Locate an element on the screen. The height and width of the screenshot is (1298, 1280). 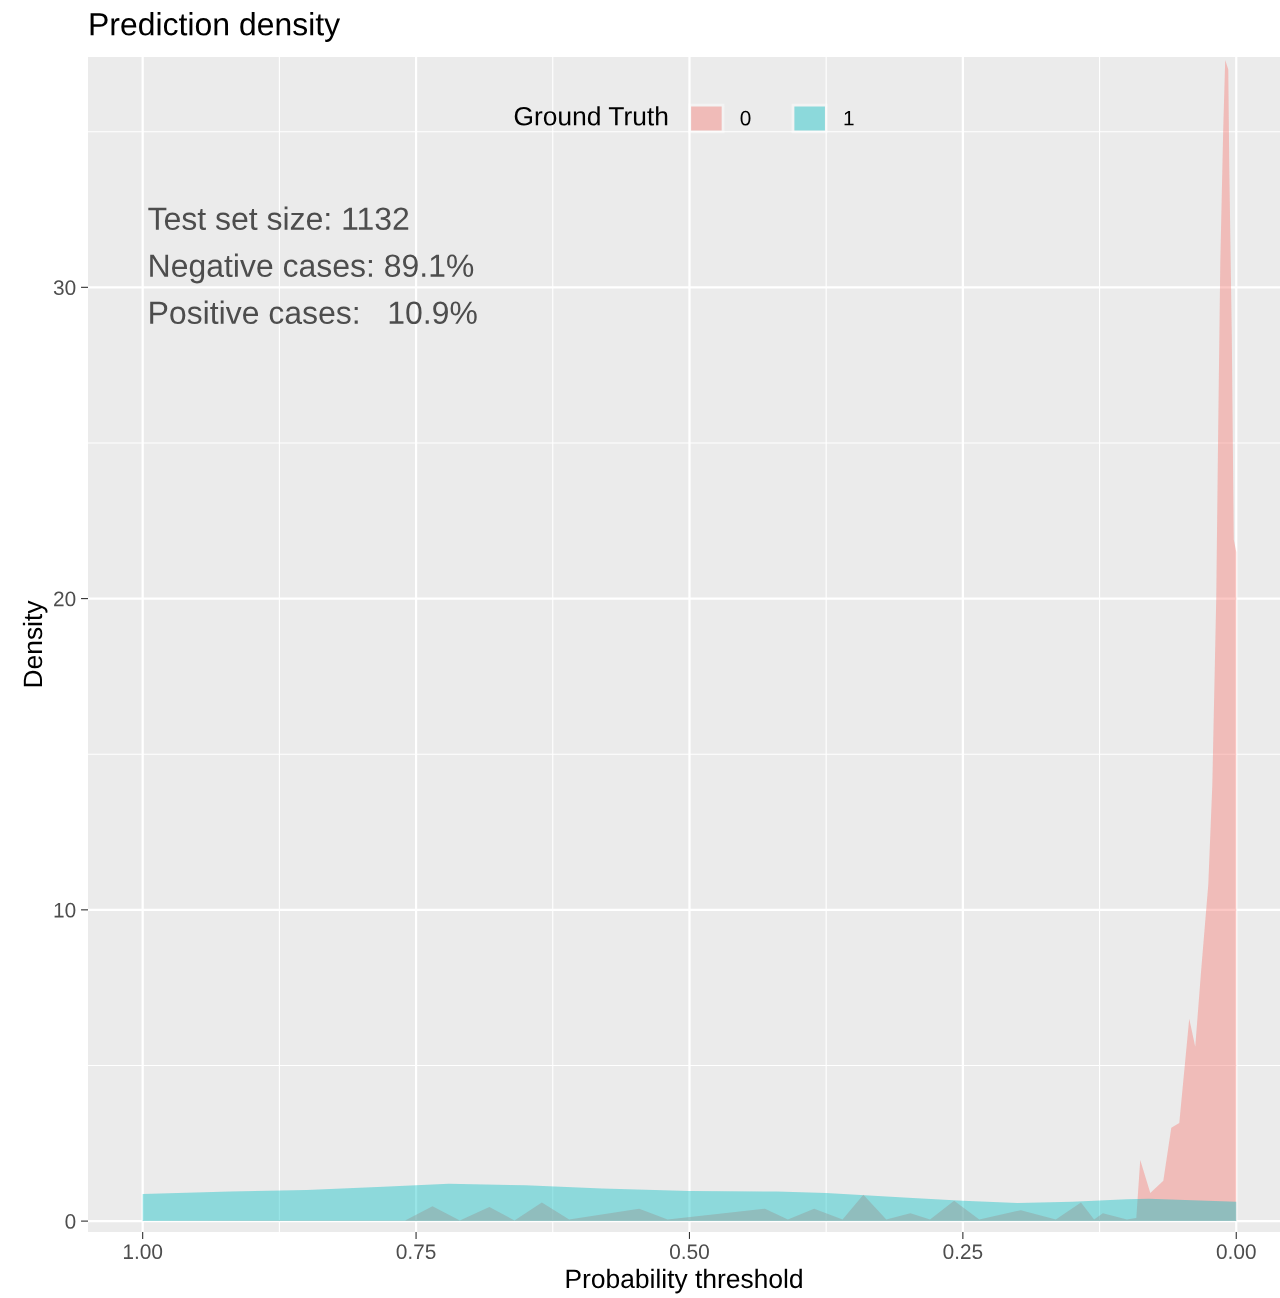
x-tick-label: 0.25 is located at coordinates (963, 1252).